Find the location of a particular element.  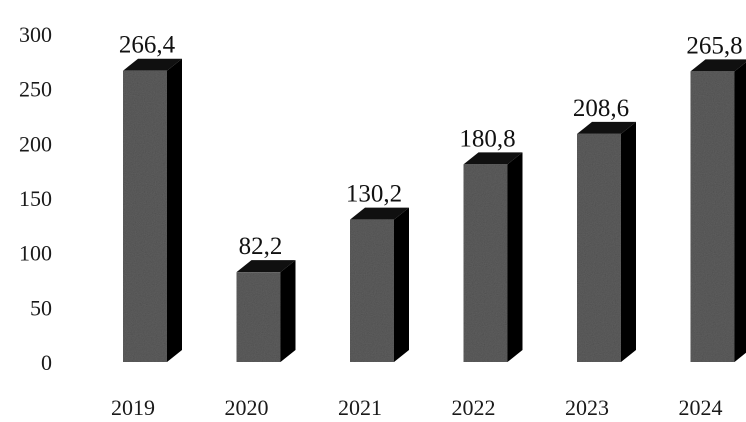

y-tick-label: 50 is located at coordinates (41, 307).